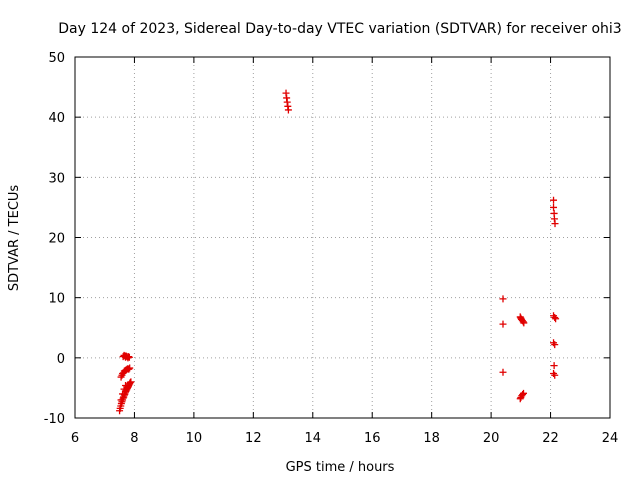 This screenshot has height=480, width=640. What do you see at coordinates (431, 438) in the screenshot?
I see `x-tick-label: 18` at bounding box center [431, 438].